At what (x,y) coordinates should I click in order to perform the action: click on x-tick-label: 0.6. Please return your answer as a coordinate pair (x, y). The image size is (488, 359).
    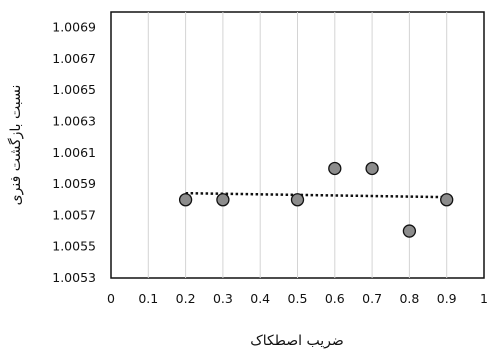
    Looking at the image, I should click on (335, 298).